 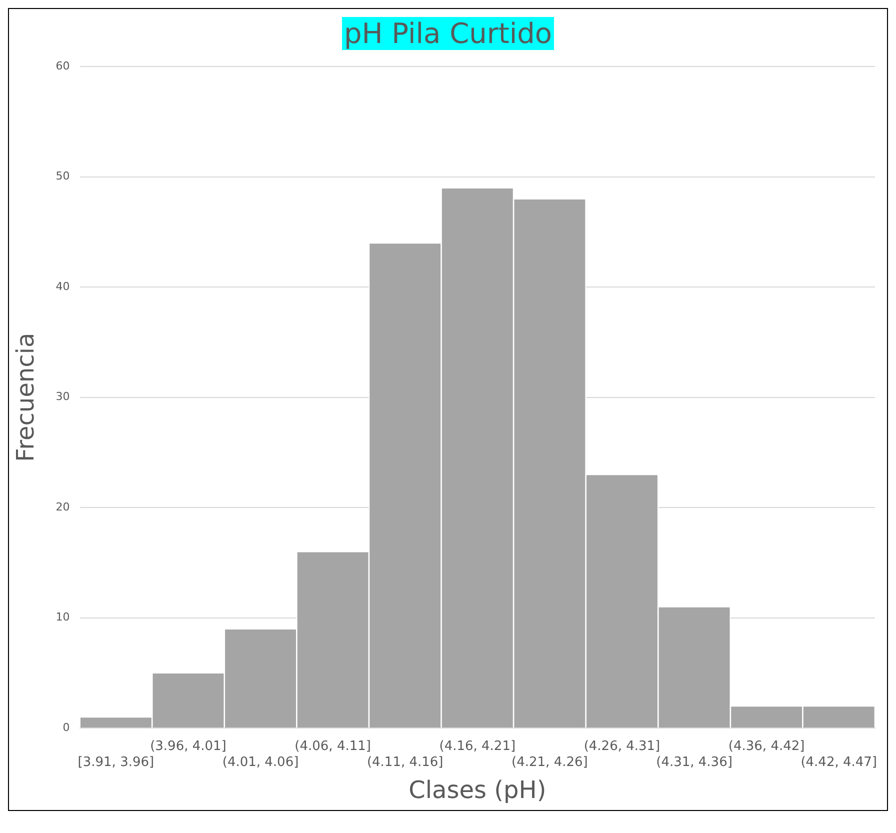 I want to click on x-tick-label: (4.31, 4.36], so click(x=694, y=762).